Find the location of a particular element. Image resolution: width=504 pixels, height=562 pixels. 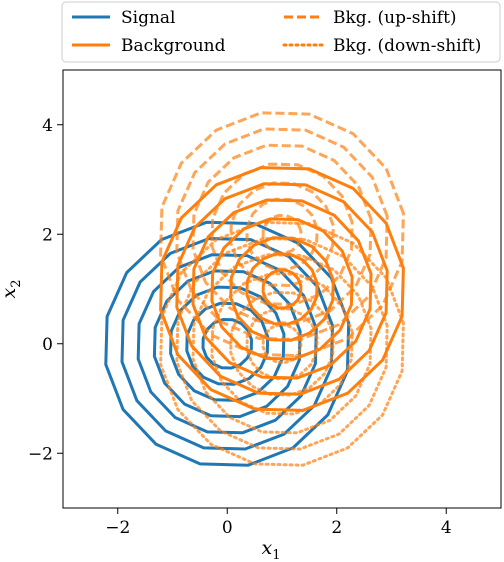

y-tick-label: 2 is located at coordinates (47, 235).